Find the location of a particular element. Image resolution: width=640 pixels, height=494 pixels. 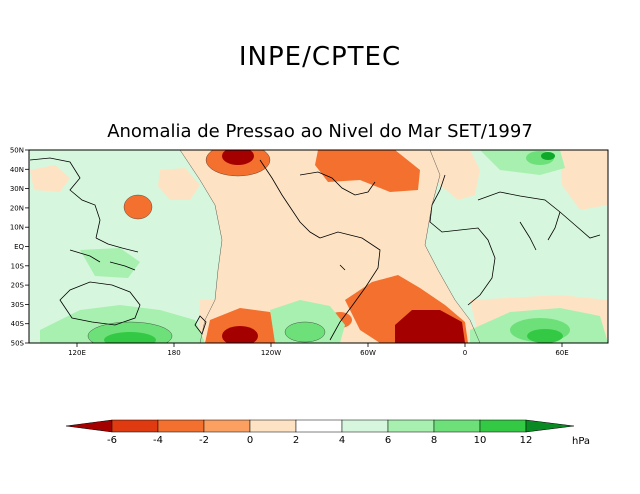

legend-level: 2 is located at coordinates (296, 440).